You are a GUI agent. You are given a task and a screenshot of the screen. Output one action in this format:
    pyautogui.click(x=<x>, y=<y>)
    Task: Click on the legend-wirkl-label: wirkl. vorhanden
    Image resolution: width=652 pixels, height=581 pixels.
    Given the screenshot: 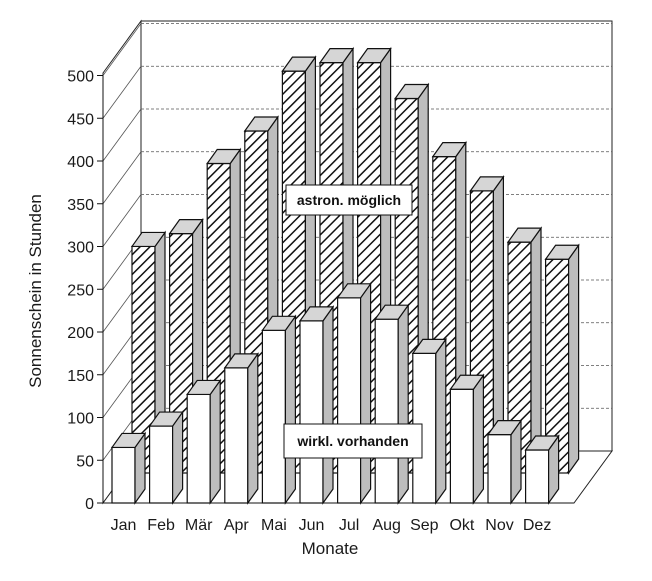 What is the action you would take?
    pyautogui.click(x=352, y=441)
    